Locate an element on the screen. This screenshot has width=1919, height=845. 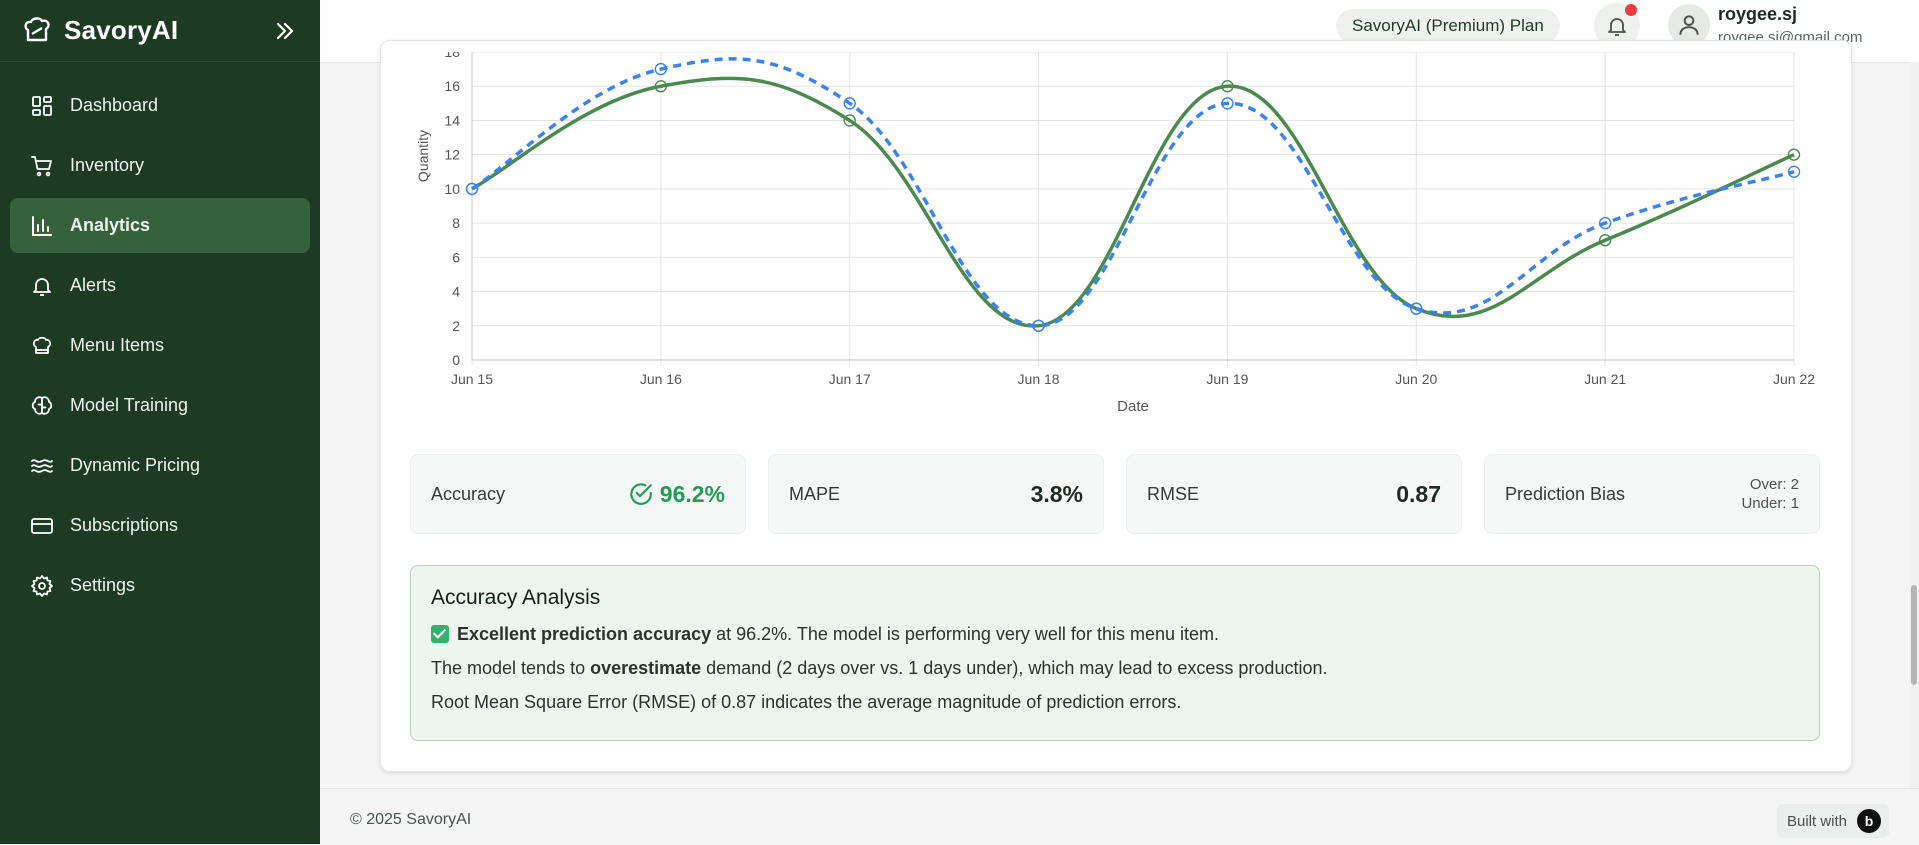
avatar is located at coordinates (1689, 25).